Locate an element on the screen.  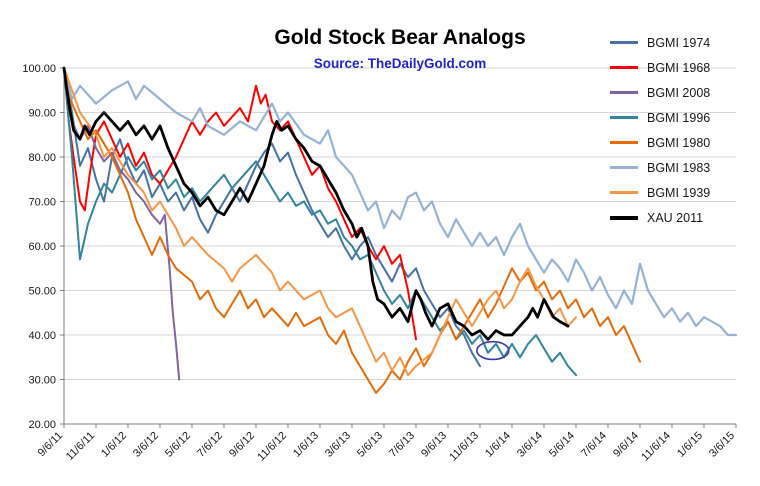
chart-title: Gold Stock Bear Analogs is located at coordinates (400, 37).